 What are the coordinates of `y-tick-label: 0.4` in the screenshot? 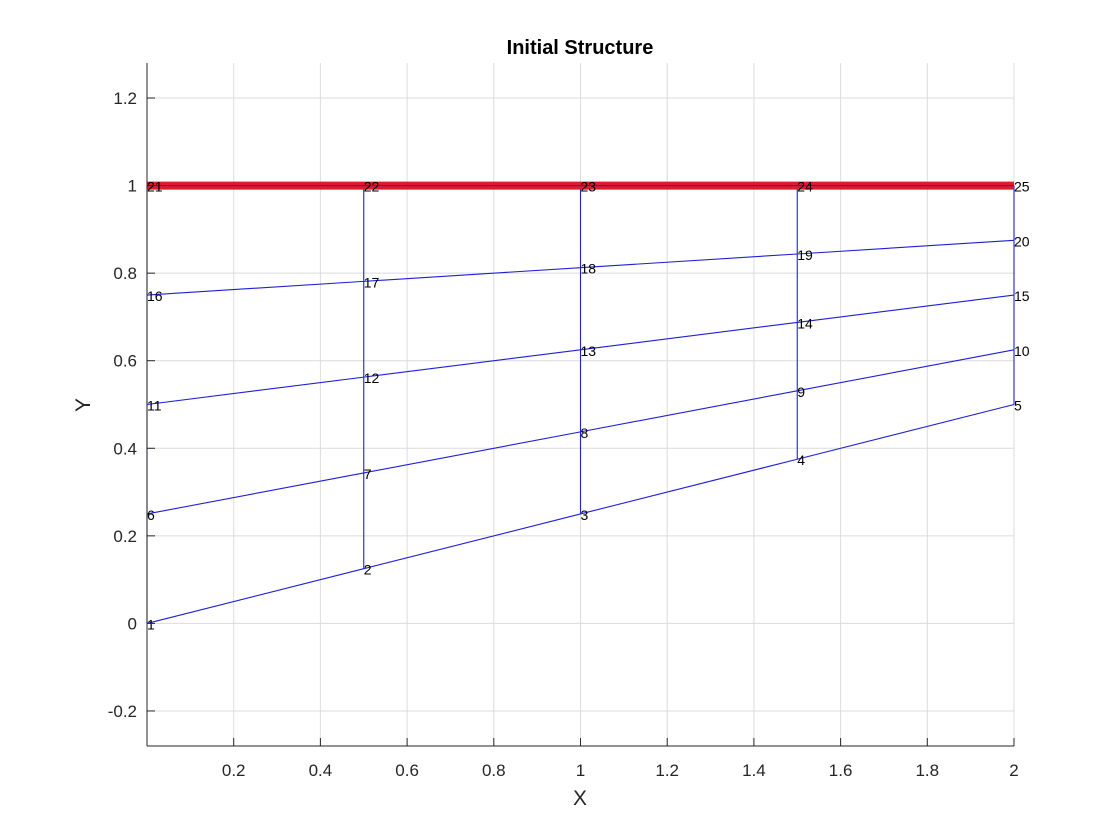 It's located at (125, 448).